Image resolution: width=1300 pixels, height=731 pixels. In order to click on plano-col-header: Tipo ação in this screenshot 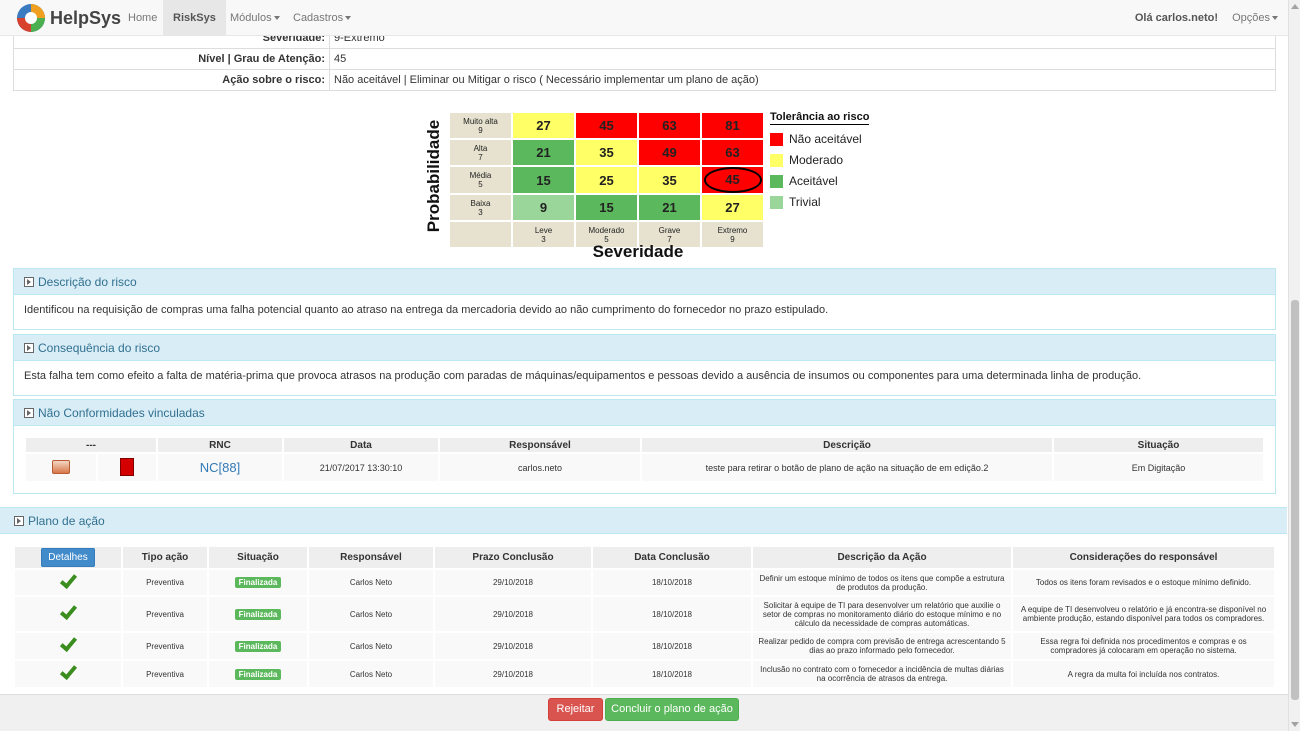, I will do `click(165, 557)`.